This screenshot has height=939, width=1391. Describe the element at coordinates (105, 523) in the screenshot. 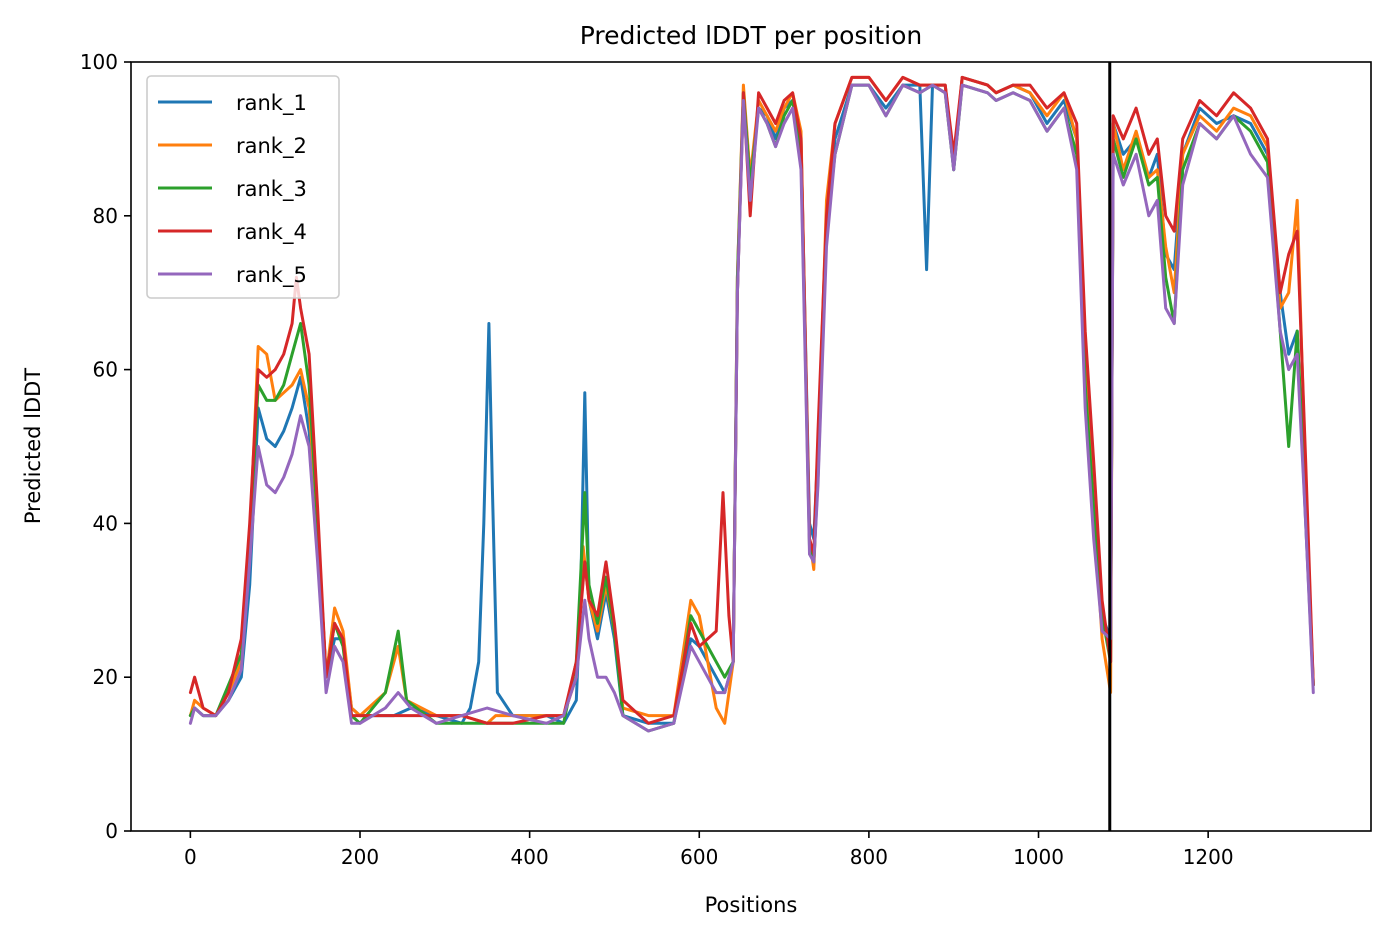

I see `y-tick-label: 40` at that location.